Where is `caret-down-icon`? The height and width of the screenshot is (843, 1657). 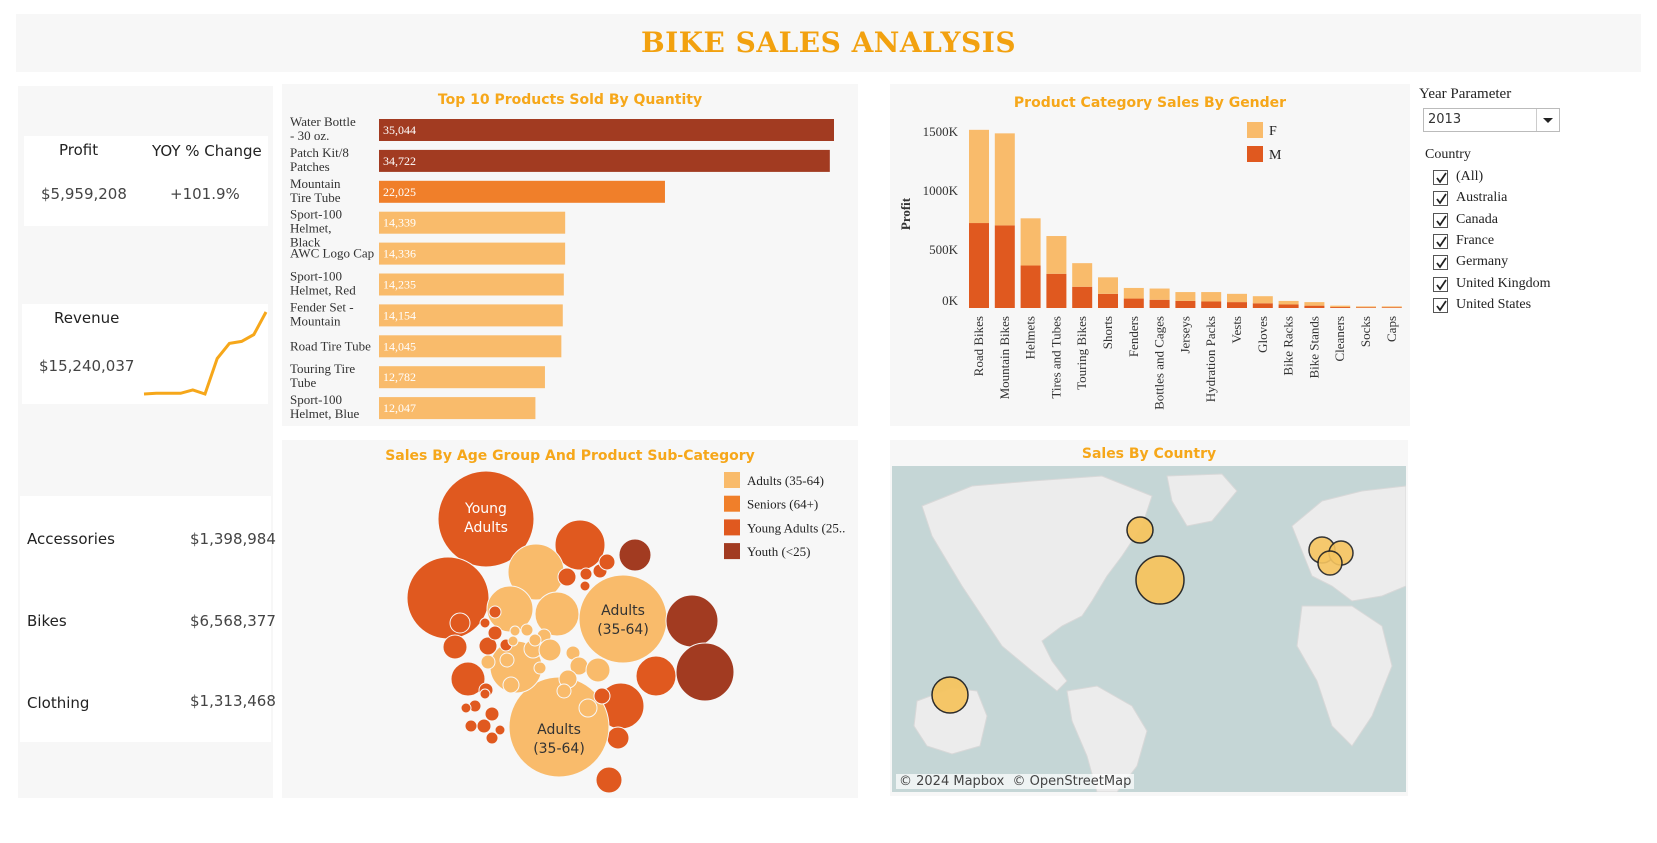
caret-down-icon is located at coordinates (1547, 120).